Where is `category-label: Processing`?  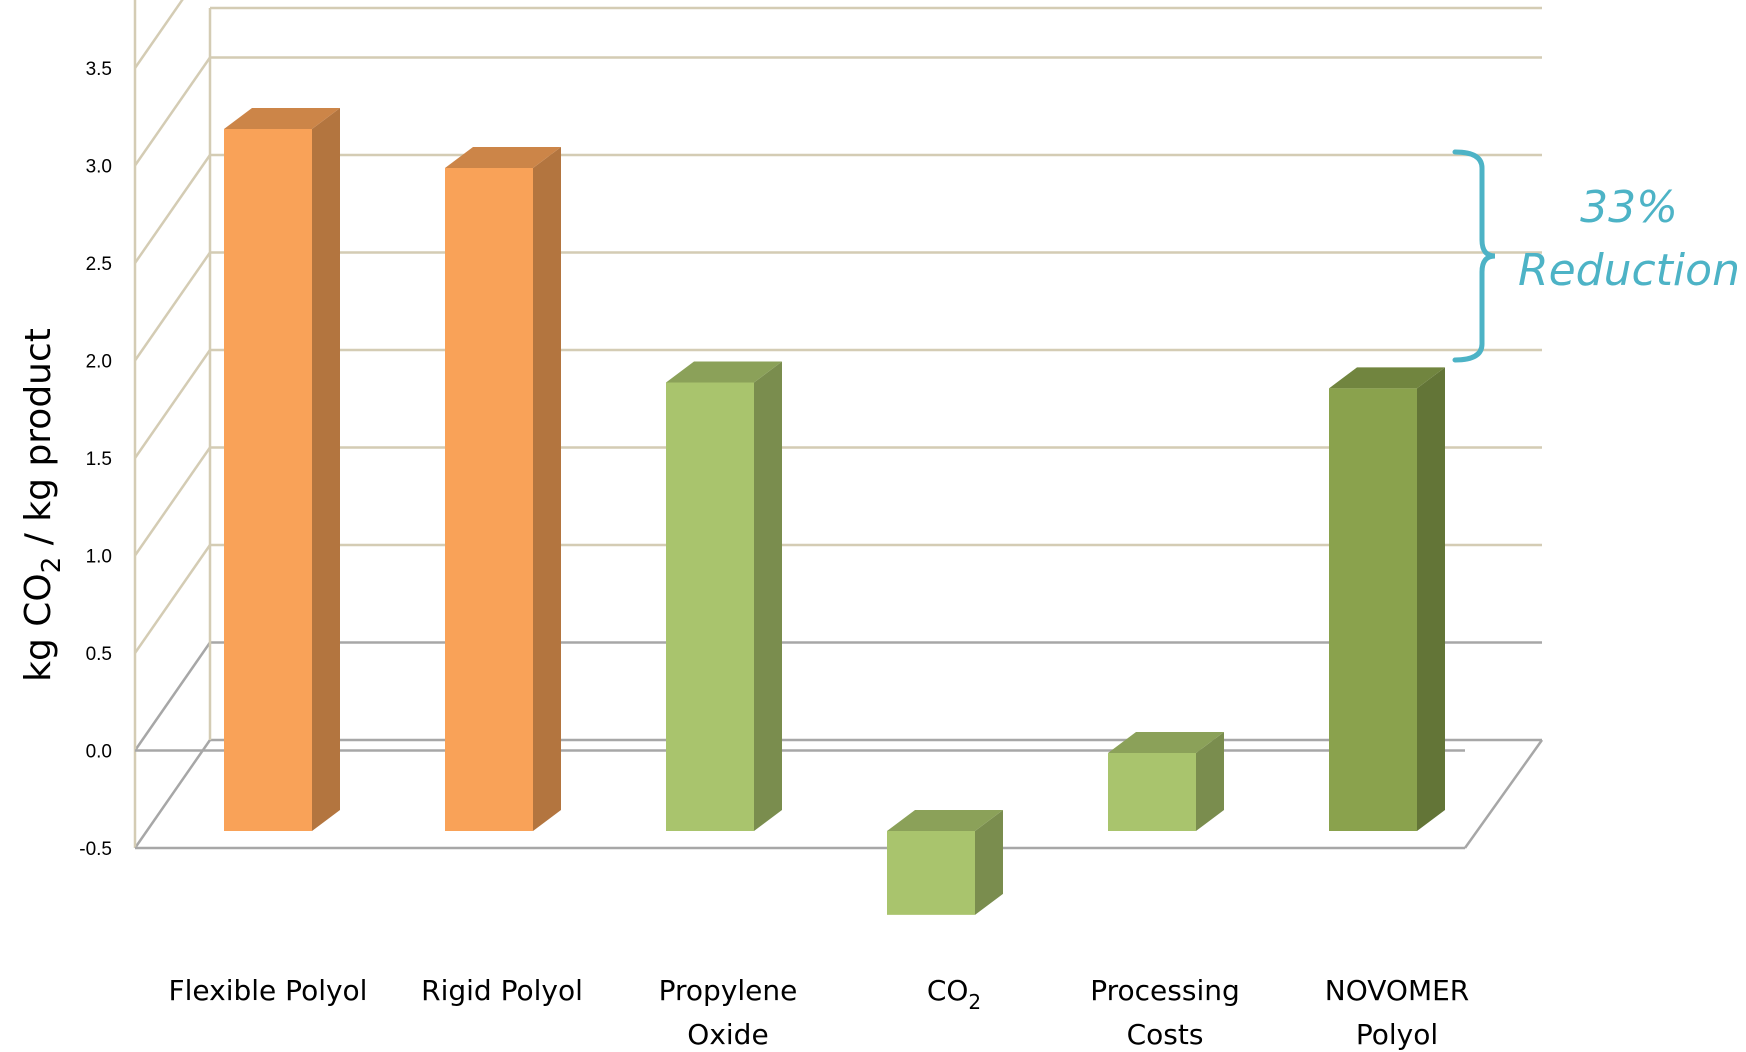
category-label: Processing is located at coordinates (1165, 990).